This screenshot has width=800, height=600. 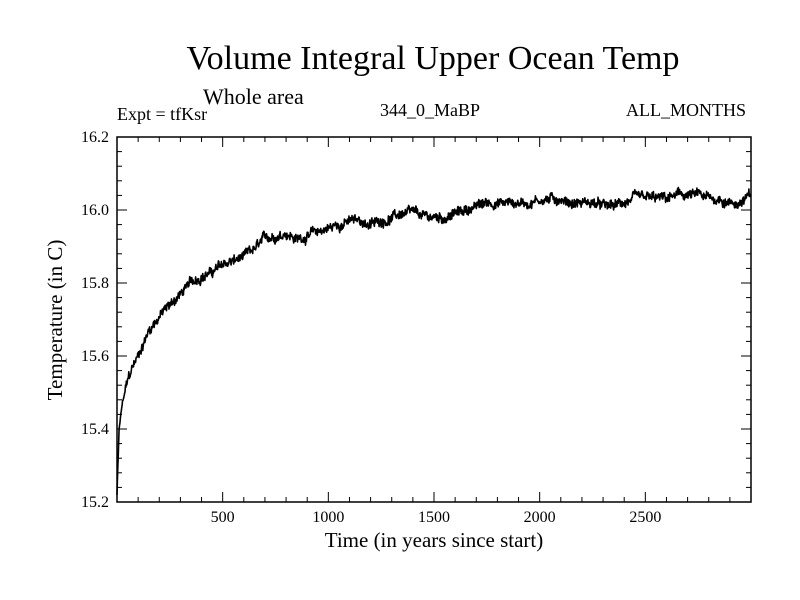 What do you see at coordinates (434, 540) in the screenshot?
I see `x-axis-label: Time (in years since start)` at bounding box center [434, 540].